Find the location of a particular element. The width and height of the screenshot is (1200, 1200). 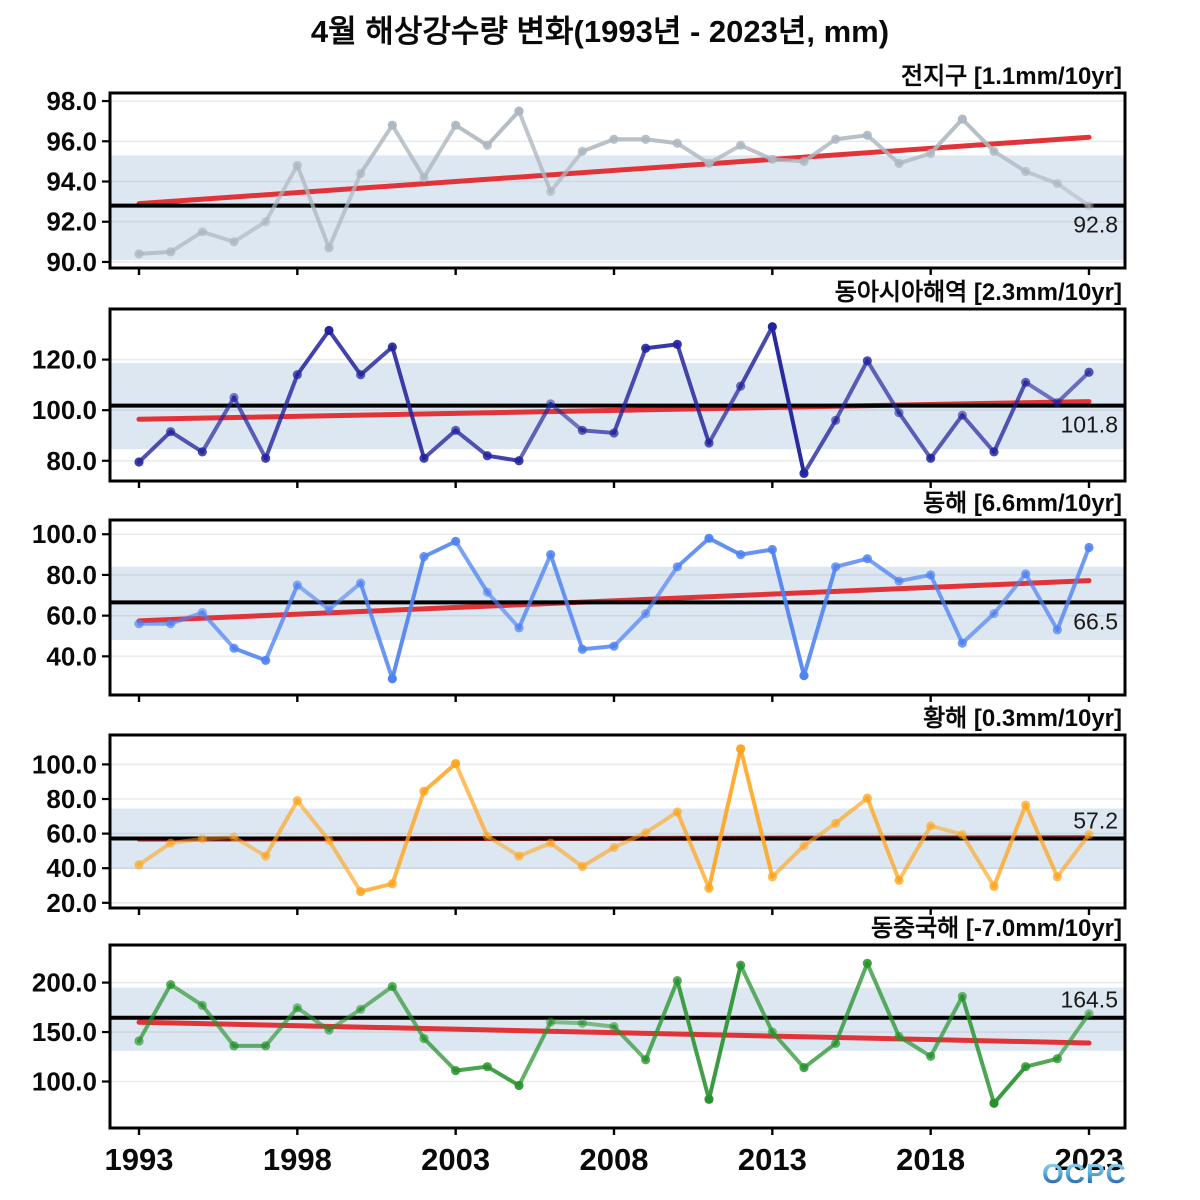

y-tick-label: 92.0 is located at coordinates (71, 222).